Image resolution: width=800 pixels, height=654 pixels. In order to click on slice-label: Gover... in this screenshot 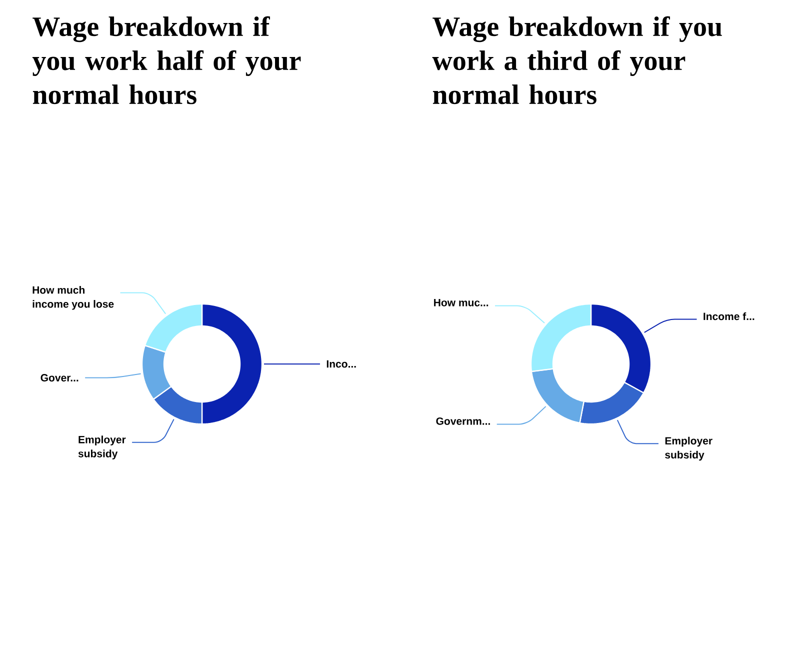, I will do `click(59, 378)`.